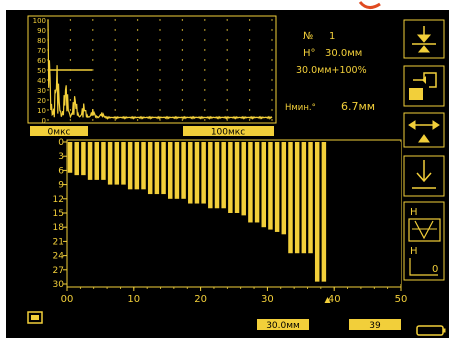 Image resolution: width=455 pixels, height=343 pixels. I want to click on thickness-h-icon: H H 0, so click(424, 241).